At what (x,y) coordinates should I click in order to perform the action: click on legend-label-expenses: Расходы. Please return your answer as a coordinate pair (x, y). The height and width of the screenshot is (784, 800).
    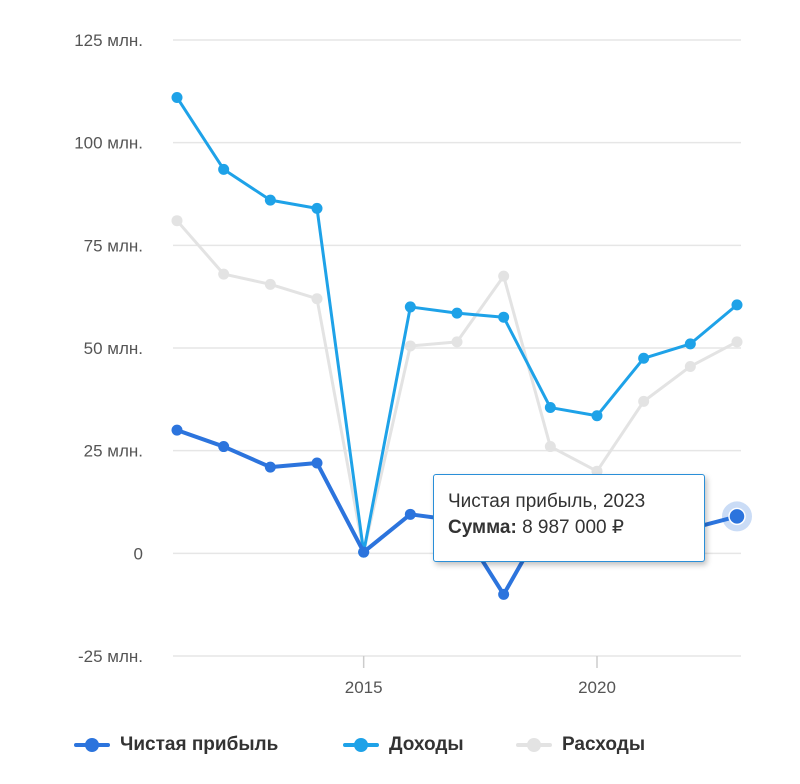
    Looking at the image, I should click on (604, 744).